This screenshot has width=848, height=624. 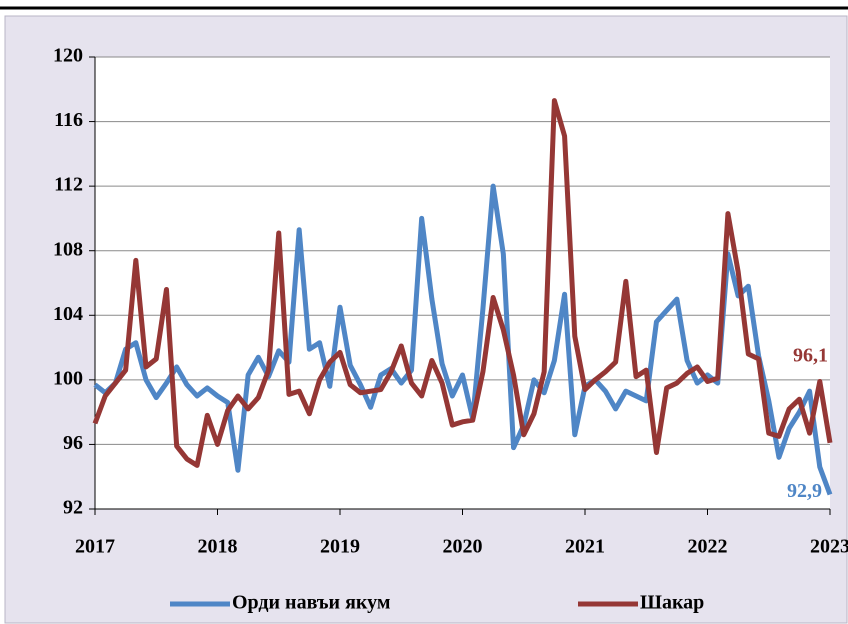 I want to click on x-tick-label: 2023, so click(x=829, y=547).